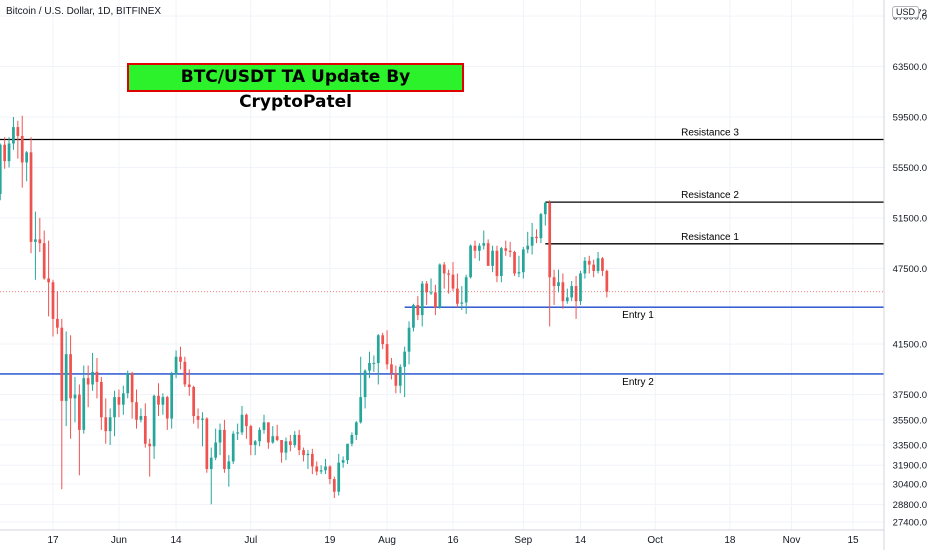 This screenshot has height=550, width=932. I want to click on x-tick-label: Sep, so click(523, 540).